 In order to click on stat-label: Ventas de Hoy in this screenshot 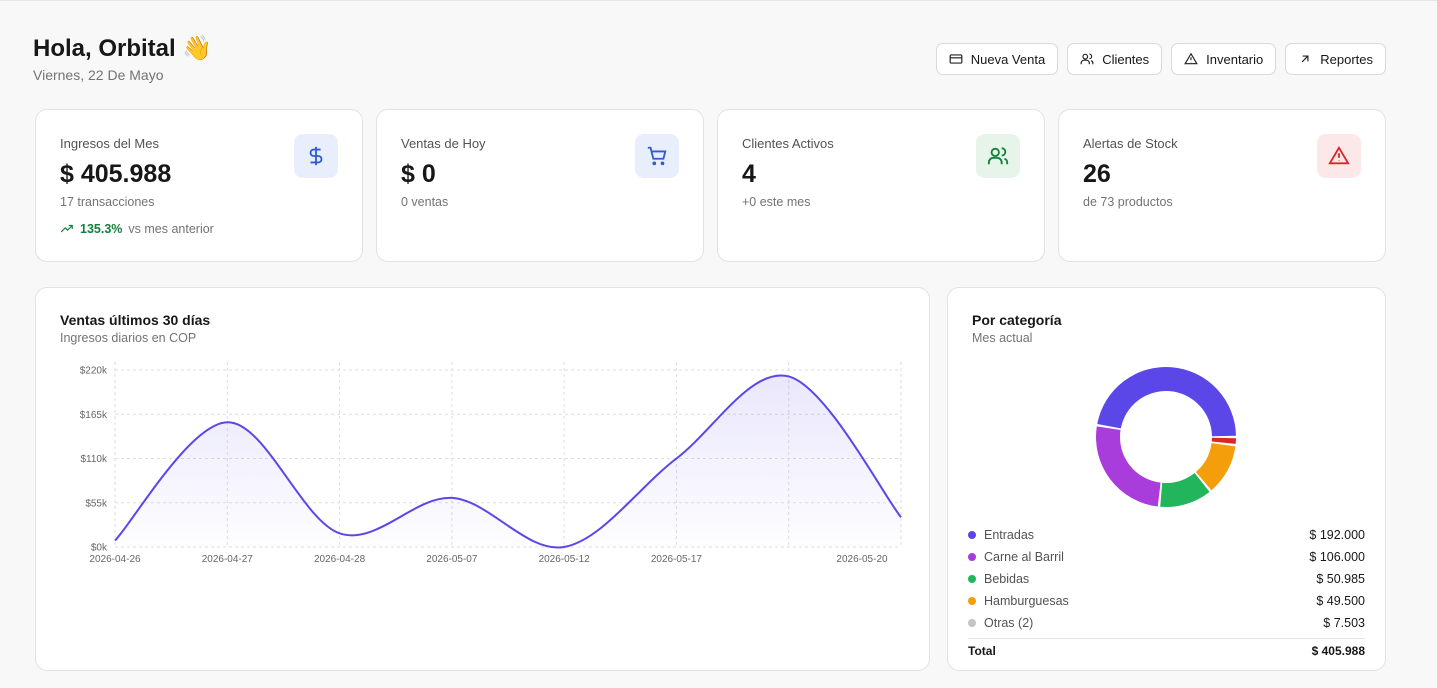, I will do `click(443, 143)`.